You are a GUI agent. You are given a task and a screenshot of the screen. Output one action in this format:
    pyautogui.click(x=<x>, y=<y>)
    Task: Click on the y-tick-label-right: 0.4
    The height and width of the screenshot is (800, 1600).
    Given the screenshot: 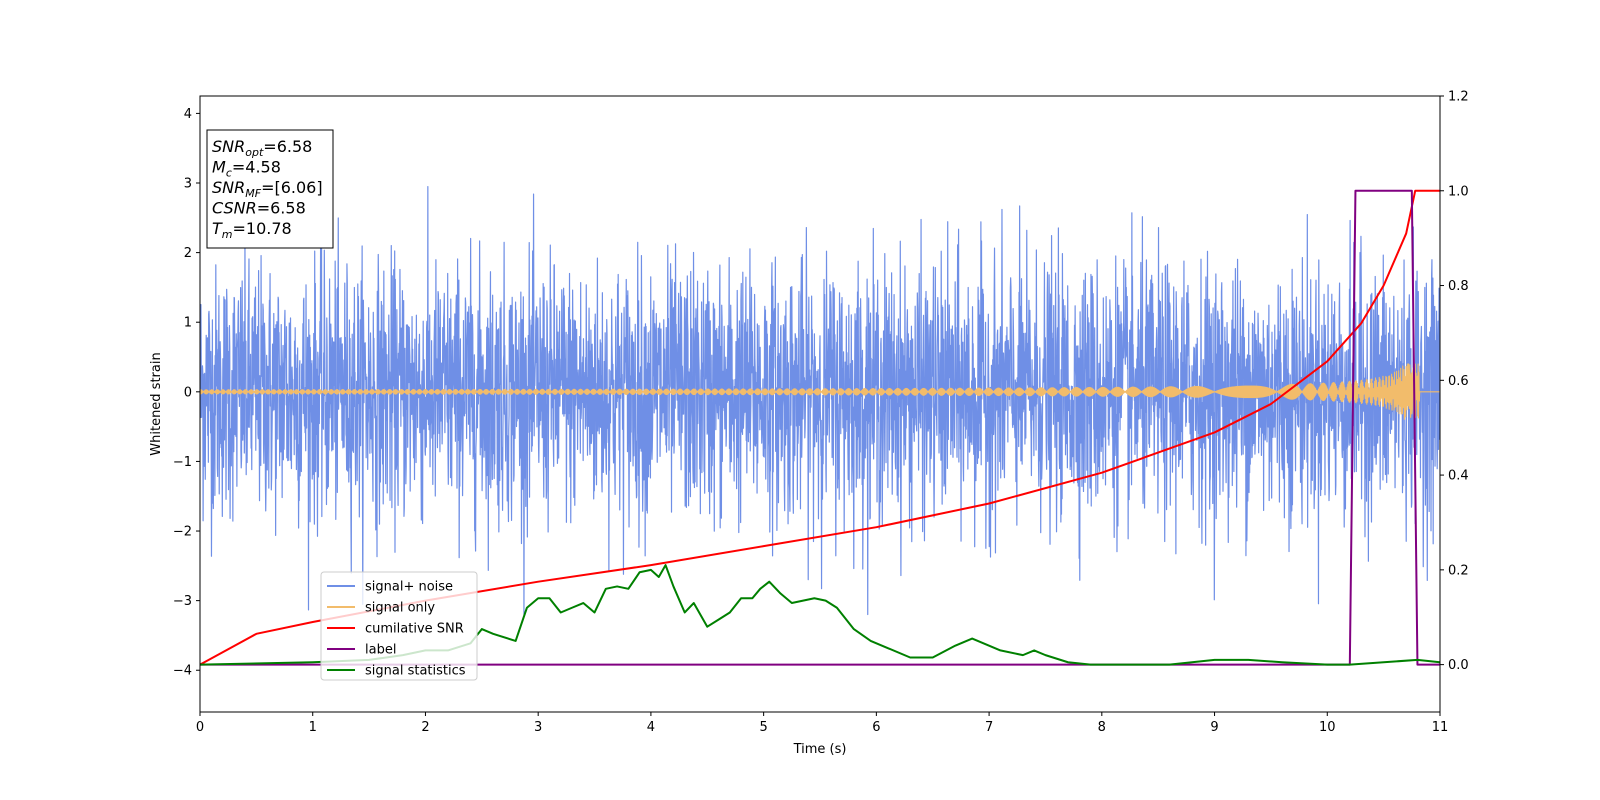 What is the action you would take?
    pyautogui.click(x=1458, y=476)
    